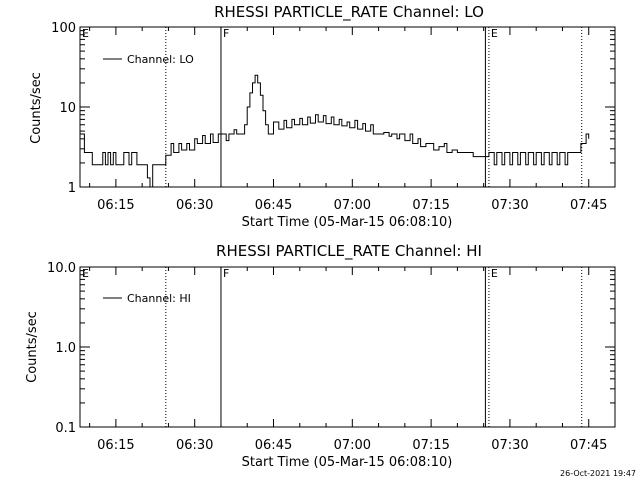  I want to click on chart-title-lo: RHESSI PARTICLE_RATE Channel: LO, so click(349, 12).